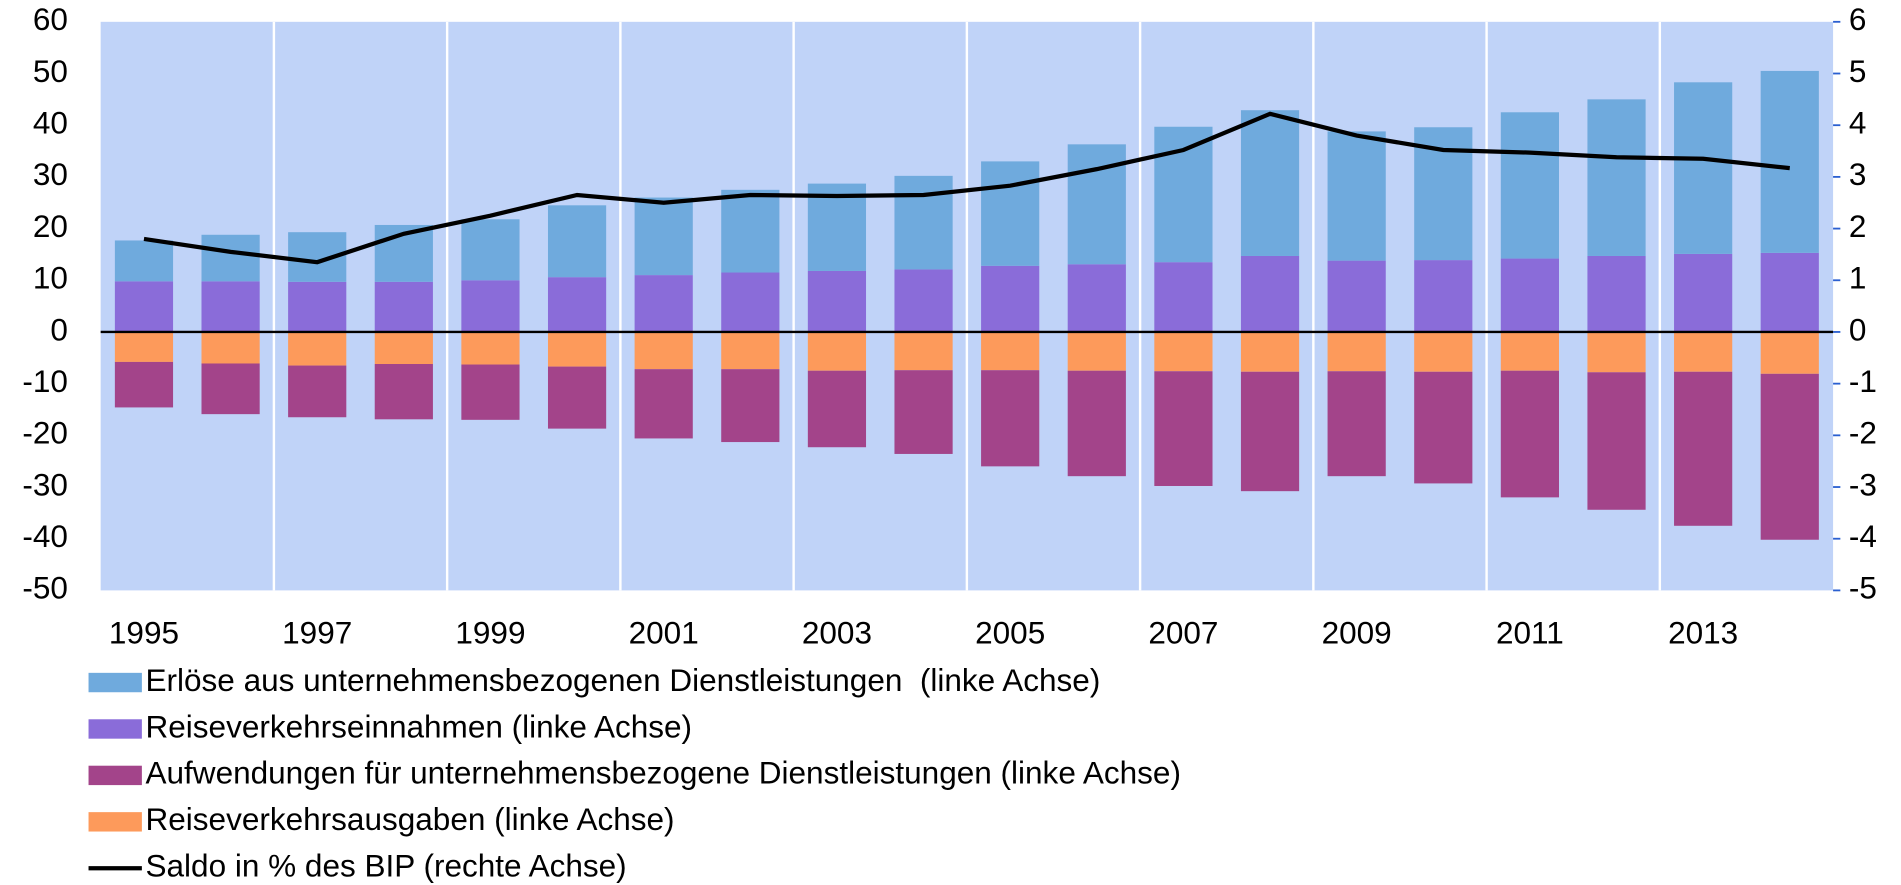 The image size is (1901, 885). Describe the element at coordinates (45, 381) in the screenshot. I see `y-tick-label: -10` at that location.